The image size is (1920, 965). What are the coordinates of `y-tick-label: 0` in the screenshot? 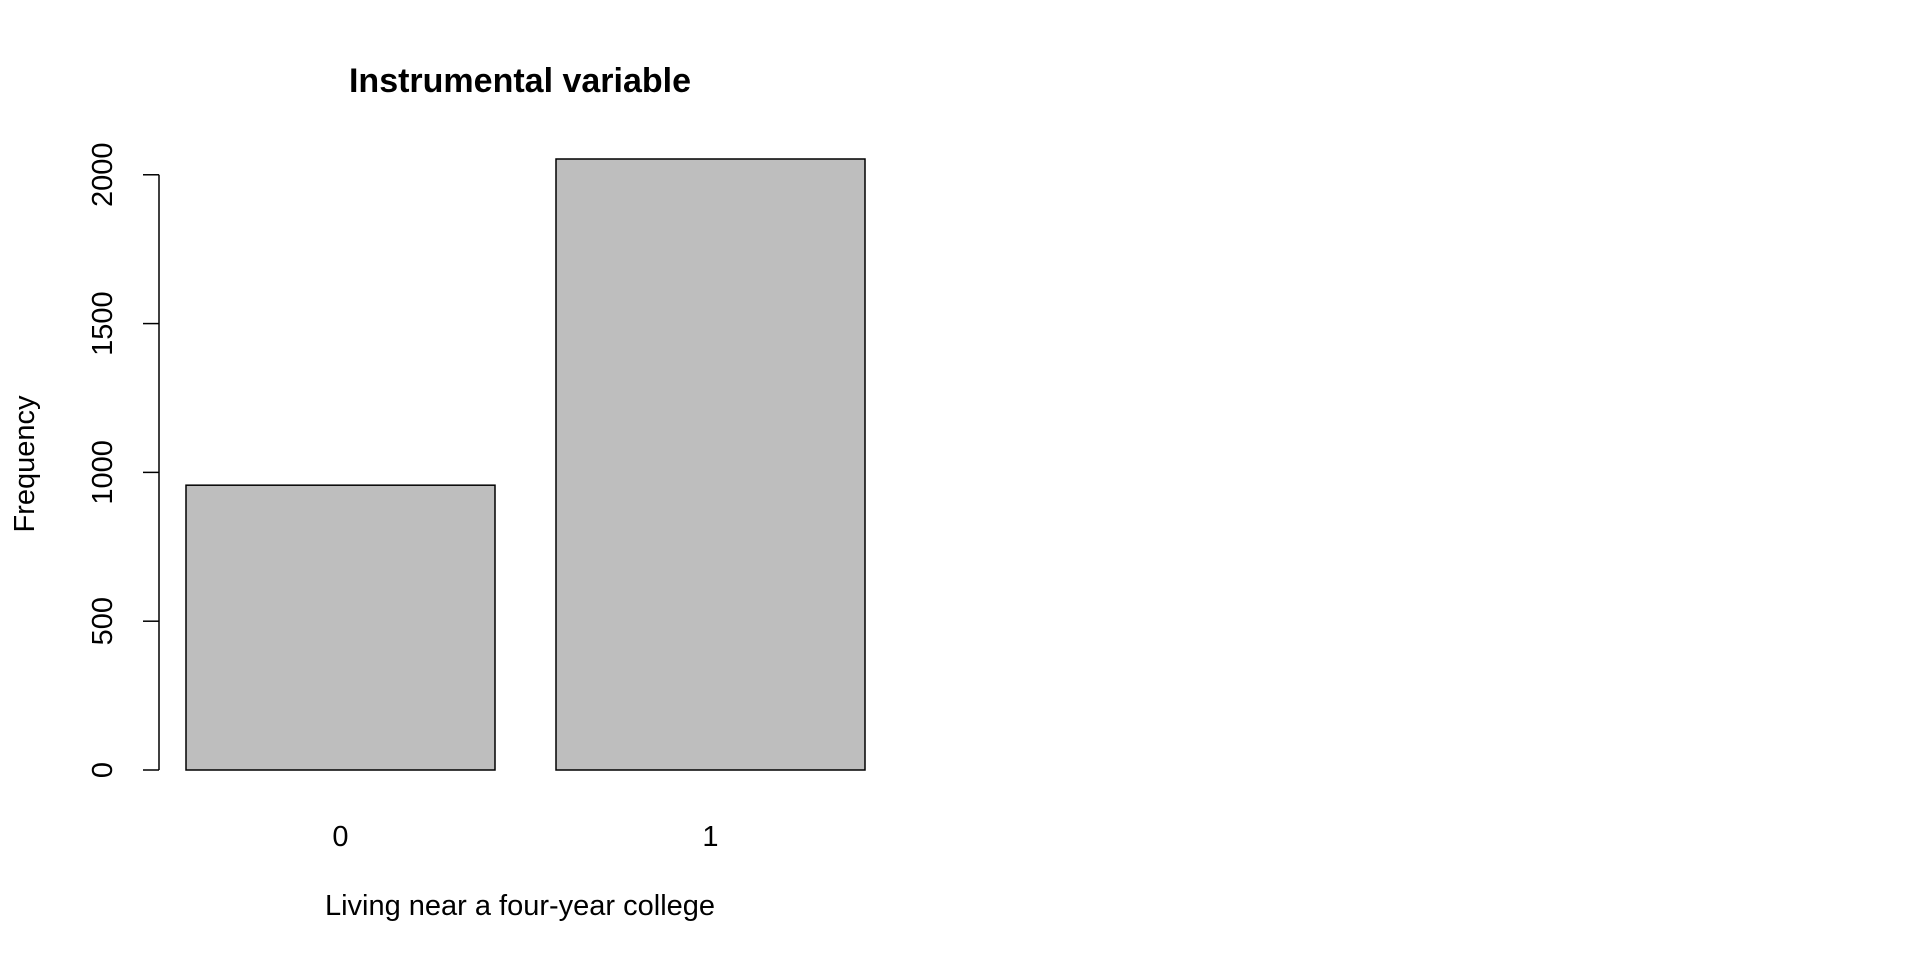 It's located at (103, 770).